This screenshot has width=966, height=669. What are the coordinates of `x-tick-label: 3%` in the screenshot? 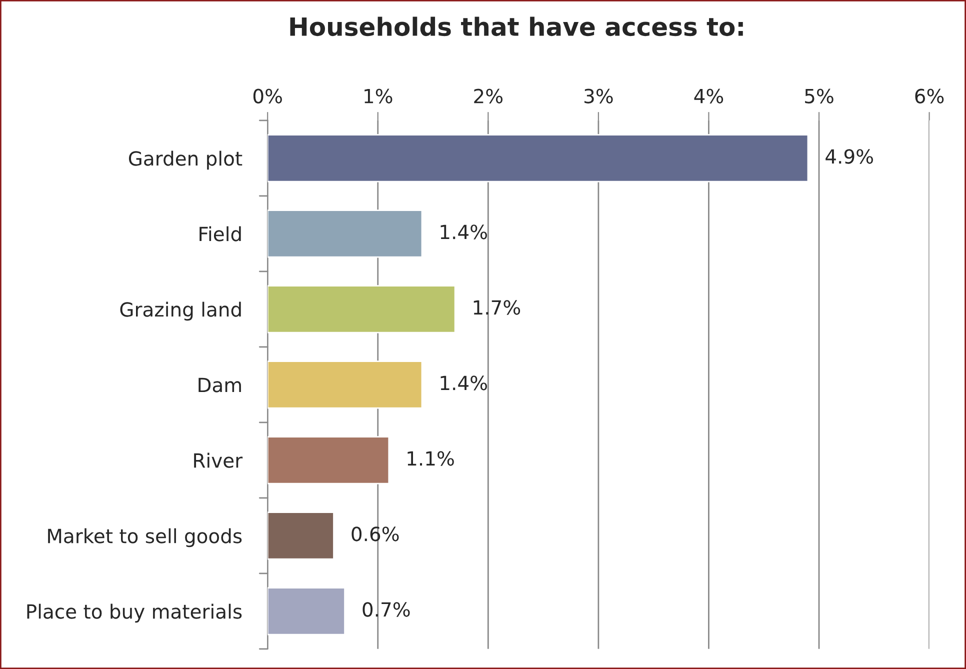 It's located at (598, 96).